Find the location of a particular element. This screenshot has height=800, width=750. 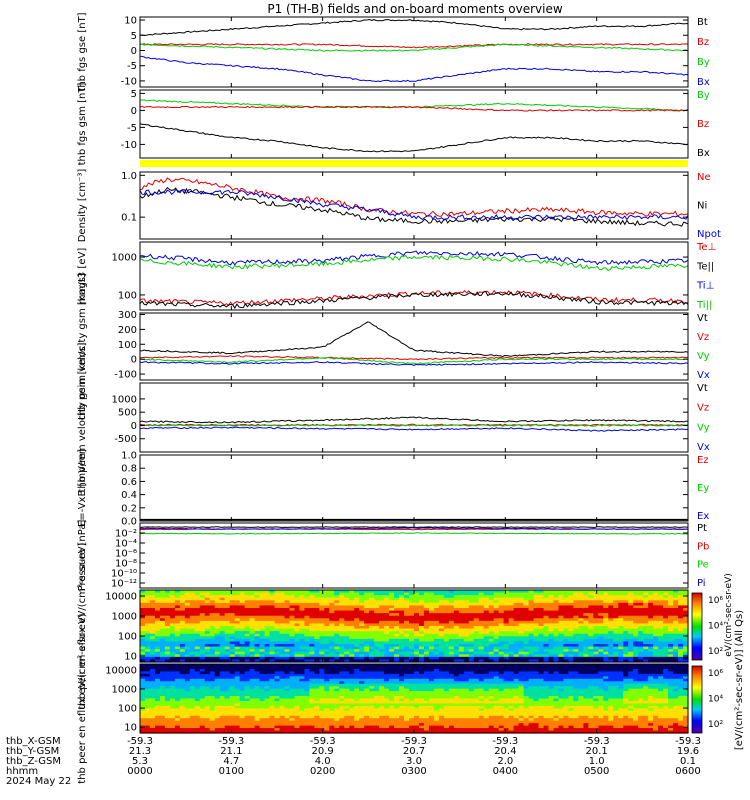

legend-label: Vx is located at coordinates (703, 375).